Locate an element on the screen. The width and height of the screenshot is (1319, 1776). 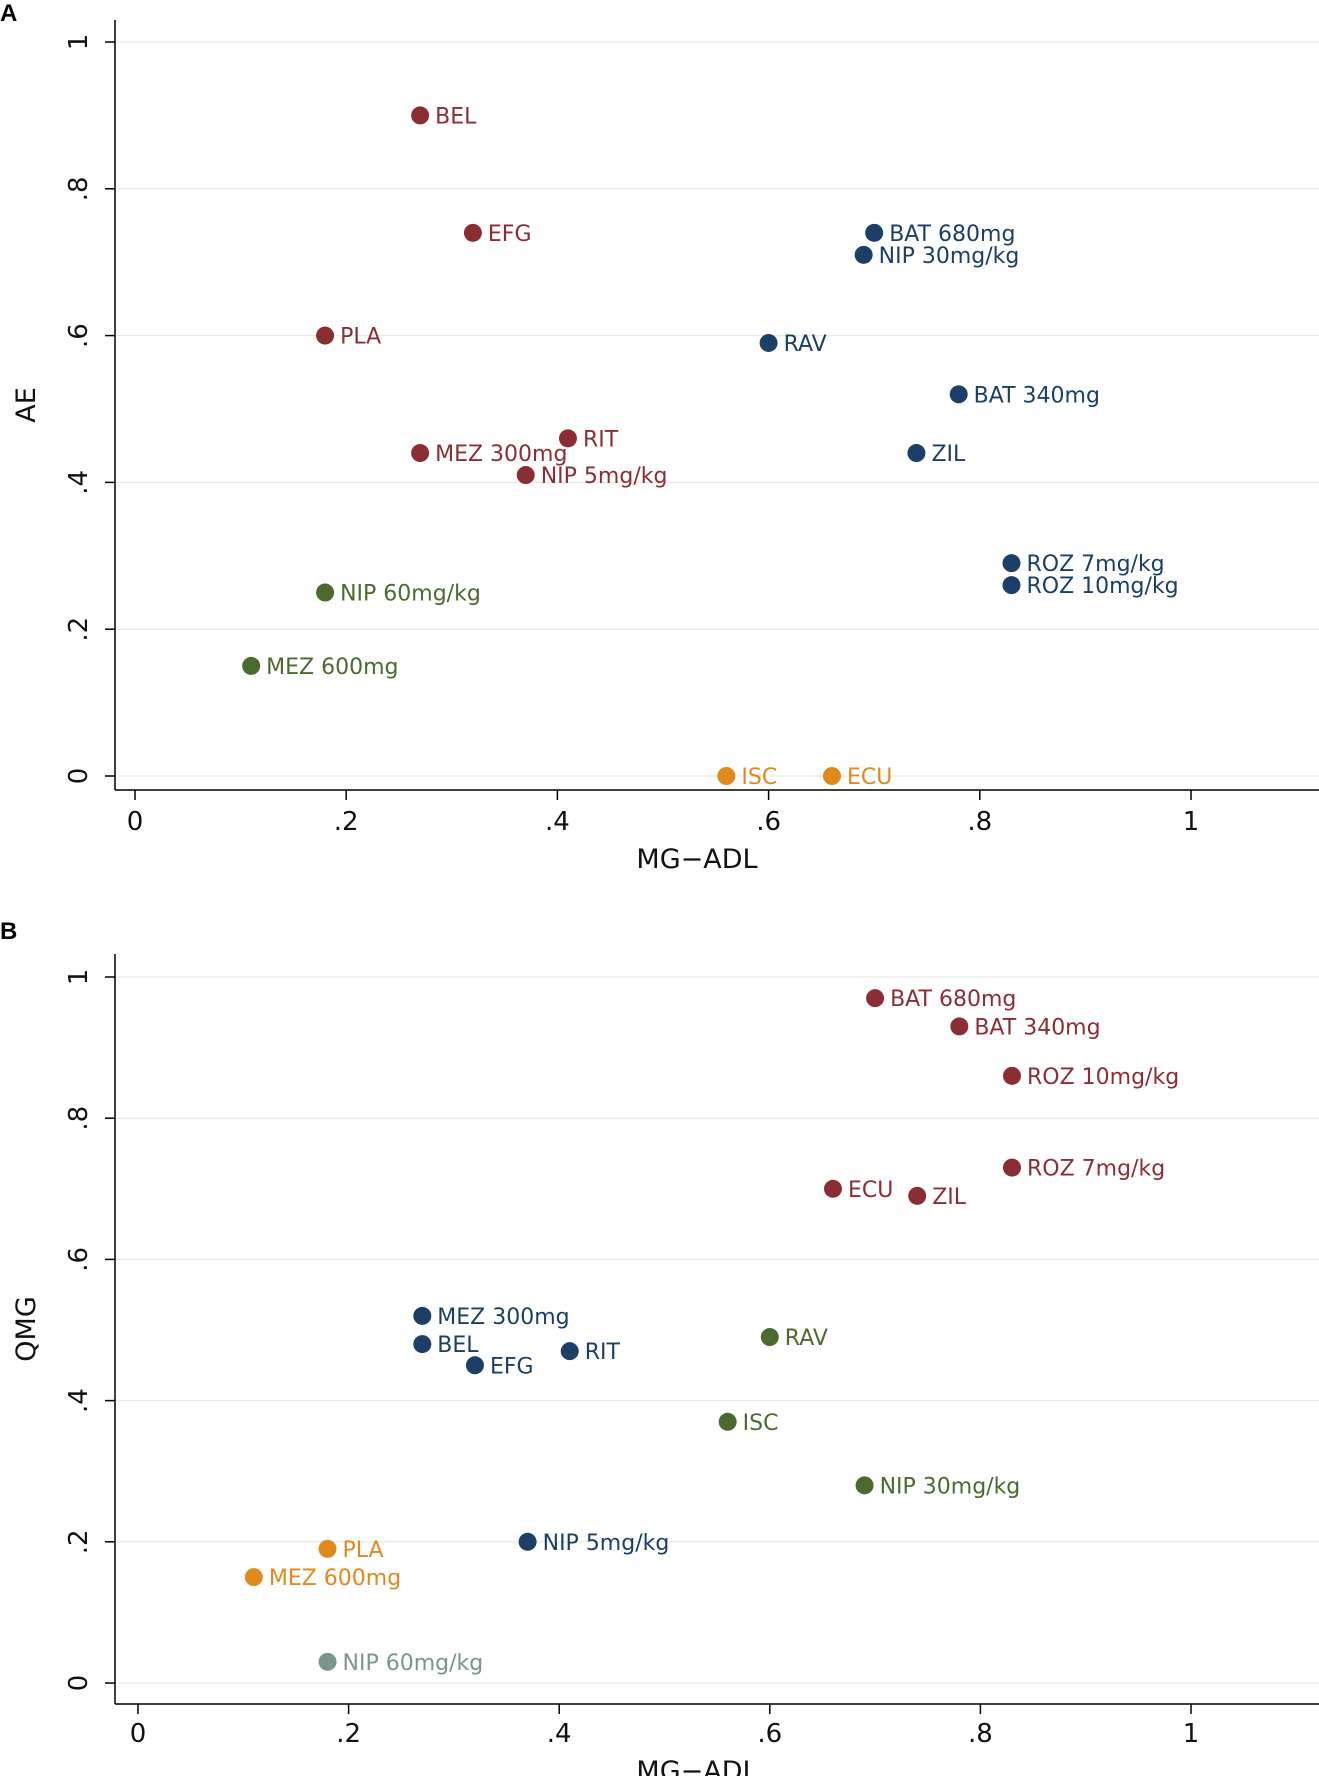
x-tick-label-a: 1 is located at coordinates (1191, 822).